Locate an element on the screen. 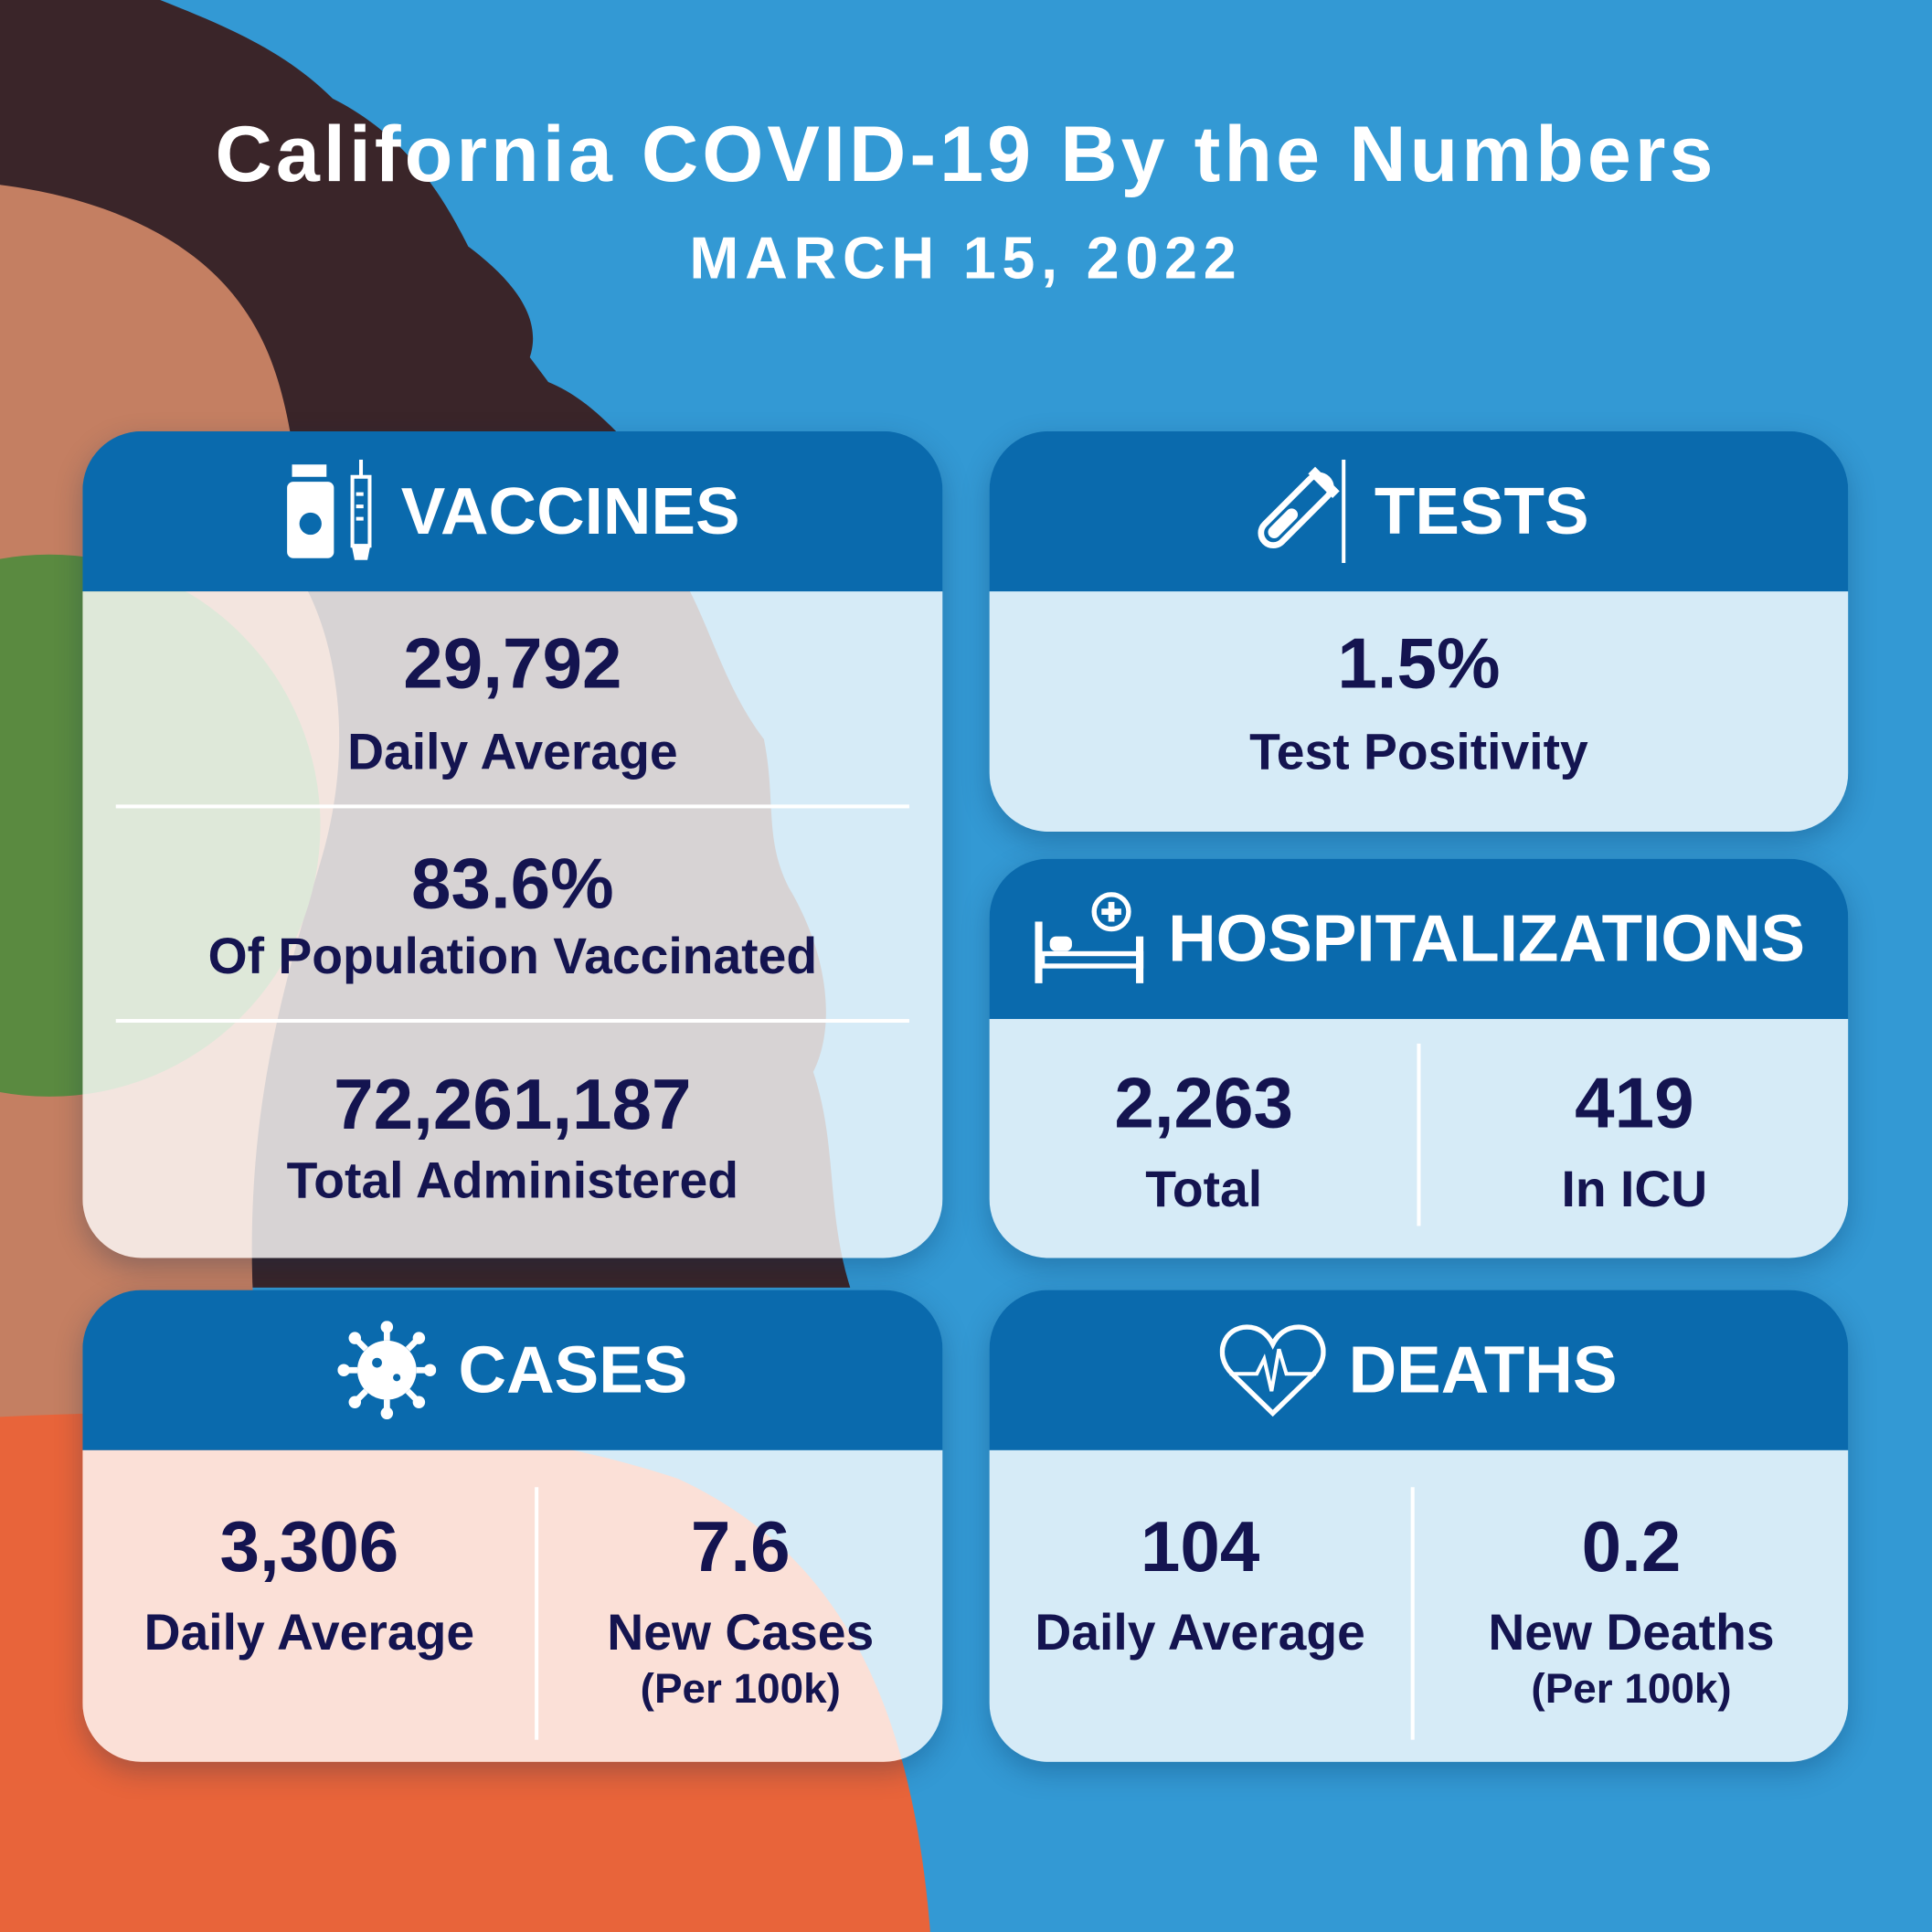 This screenshot has height=1932, width=1932. hospitalizations-icu-label: In ICU is located at coordinates (1634, 1189).